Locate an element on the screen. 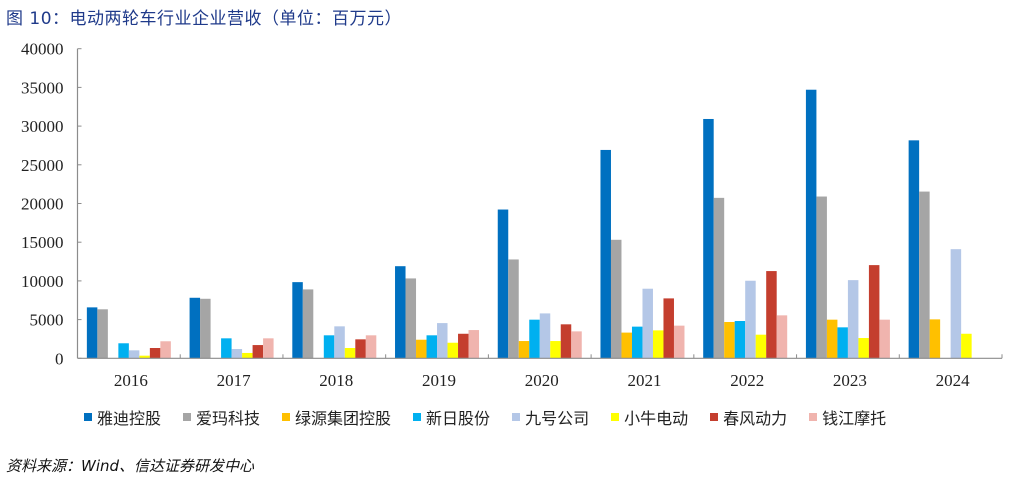  y-tick-label: 30000 is located at coordinates (42, 126).